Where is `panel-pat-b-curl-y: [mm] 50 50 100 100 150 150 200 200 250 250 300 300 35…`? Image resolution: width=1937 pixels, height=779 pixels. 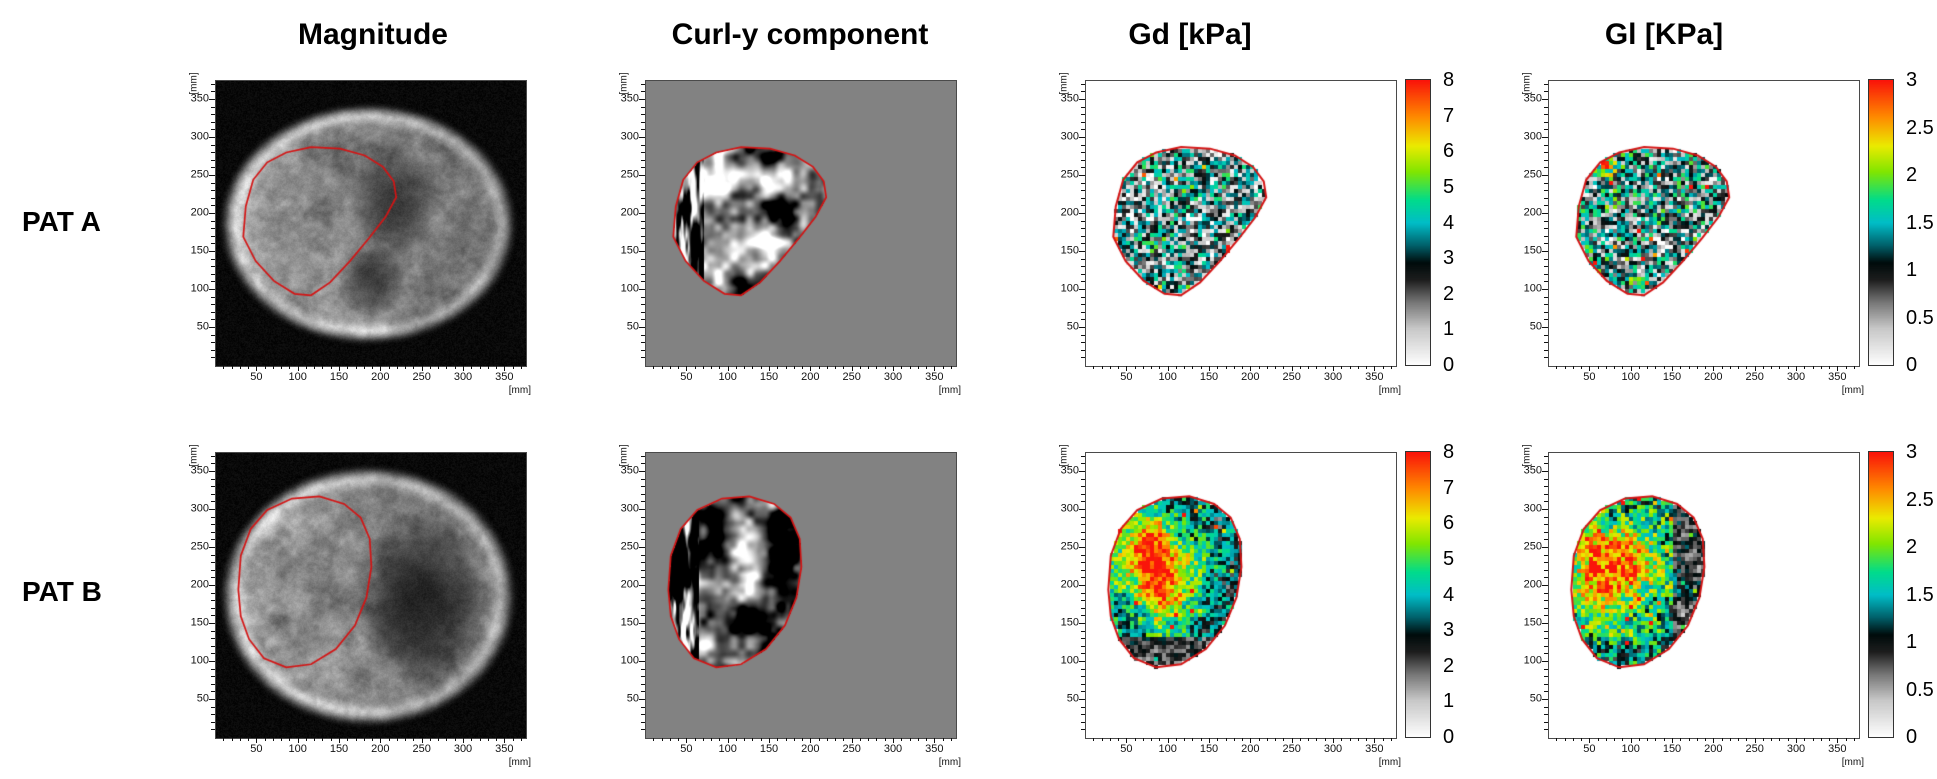 panel-pat-b-curl-y: [mm] 50 50 100 100 150 150 200 200 250 250 300 300 35… is located at coordinates (790, 606).